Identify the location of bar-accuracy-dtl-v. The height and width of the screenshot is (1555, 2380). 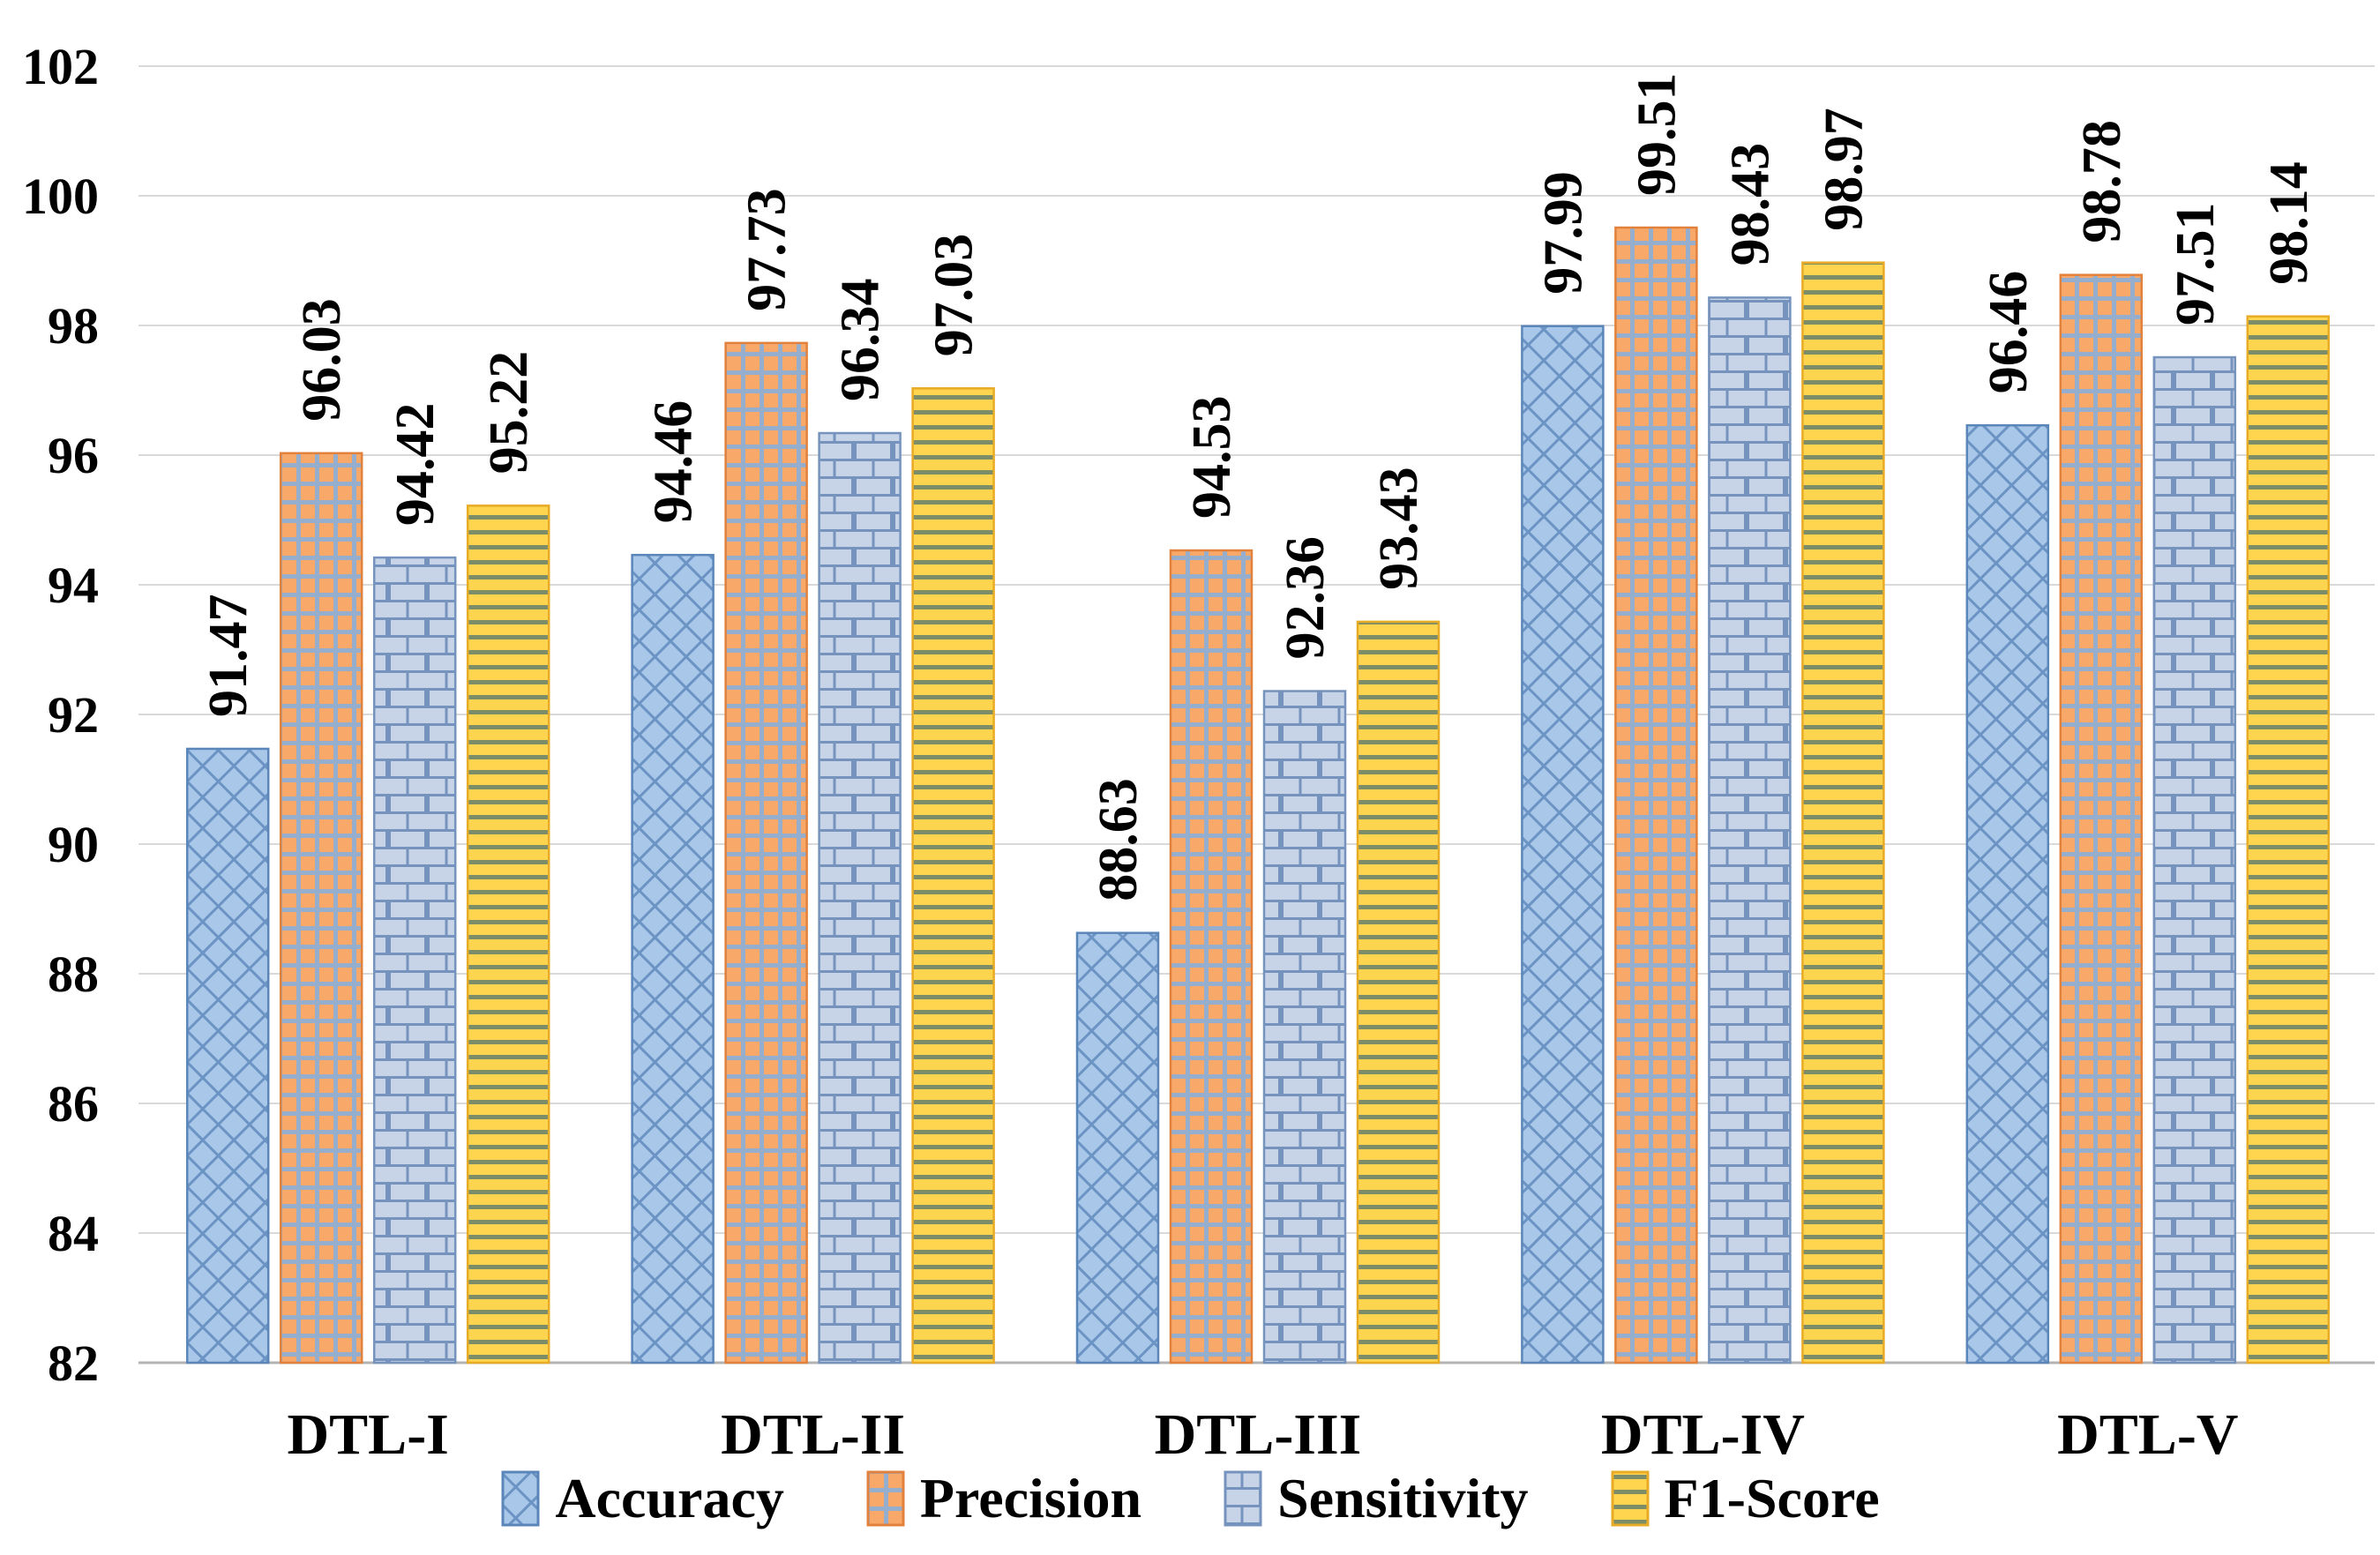
(2007, 894).